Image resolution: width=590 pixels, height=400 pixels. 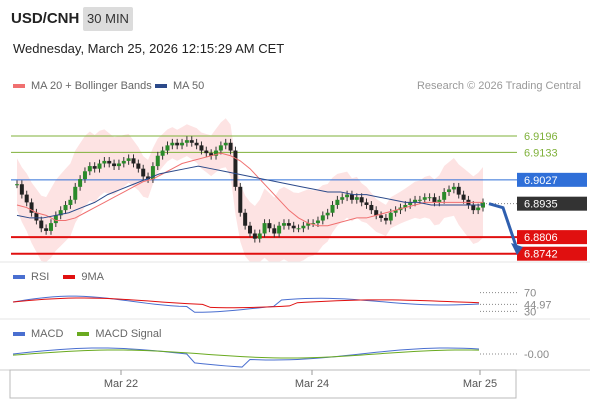 I want to click on level-label: 6.8935, so click(x=541, y=205).